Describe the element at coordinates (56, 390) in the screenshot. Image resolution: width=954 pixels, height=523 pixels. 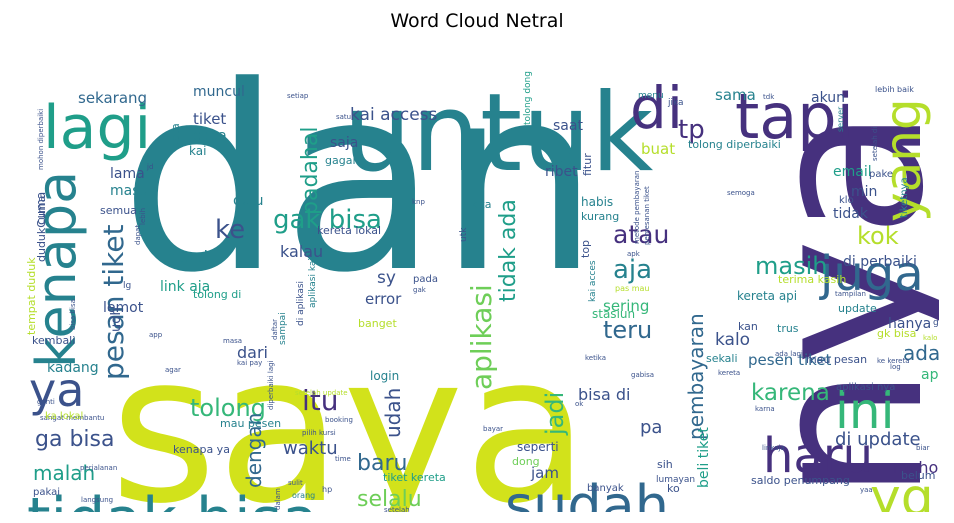
I see `word-ya: ya` at that location.